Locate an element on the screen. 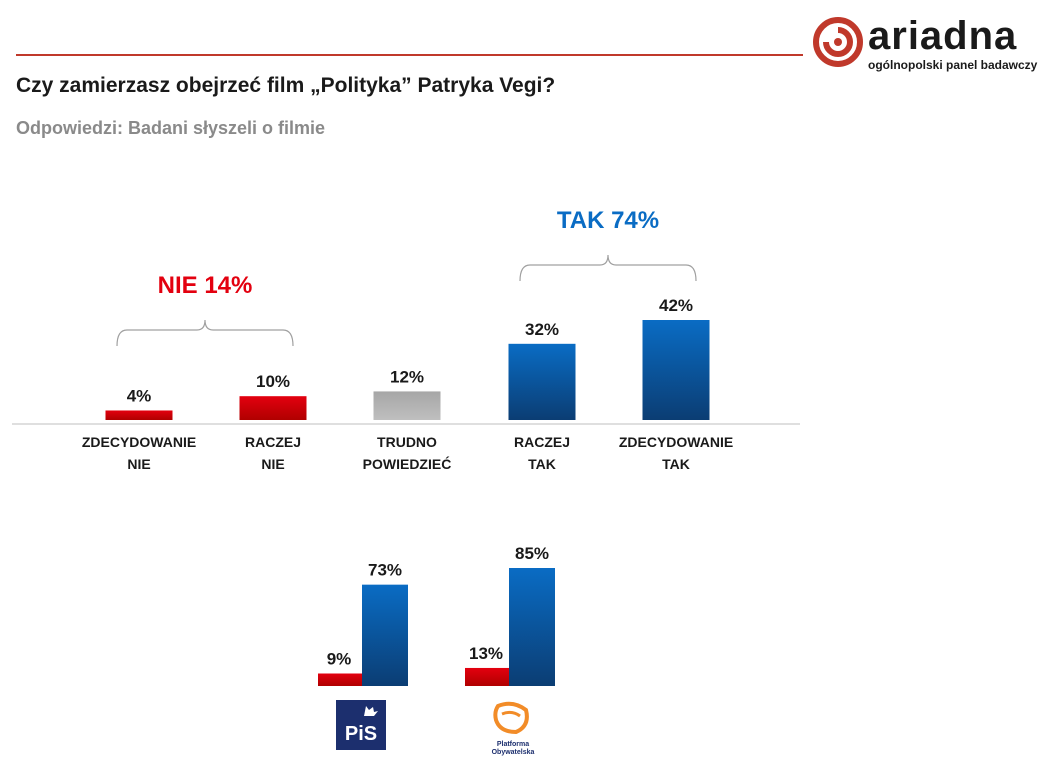 This screenshot has width=1057, height=777. eagle-icon is located at coordinates (371, 711).